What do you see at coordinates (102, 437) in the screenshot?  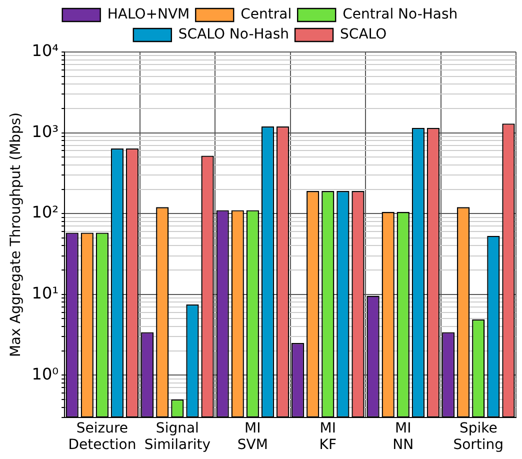 I see `x-tick-label: Seizure Detection` at bounding box center [102, 437].